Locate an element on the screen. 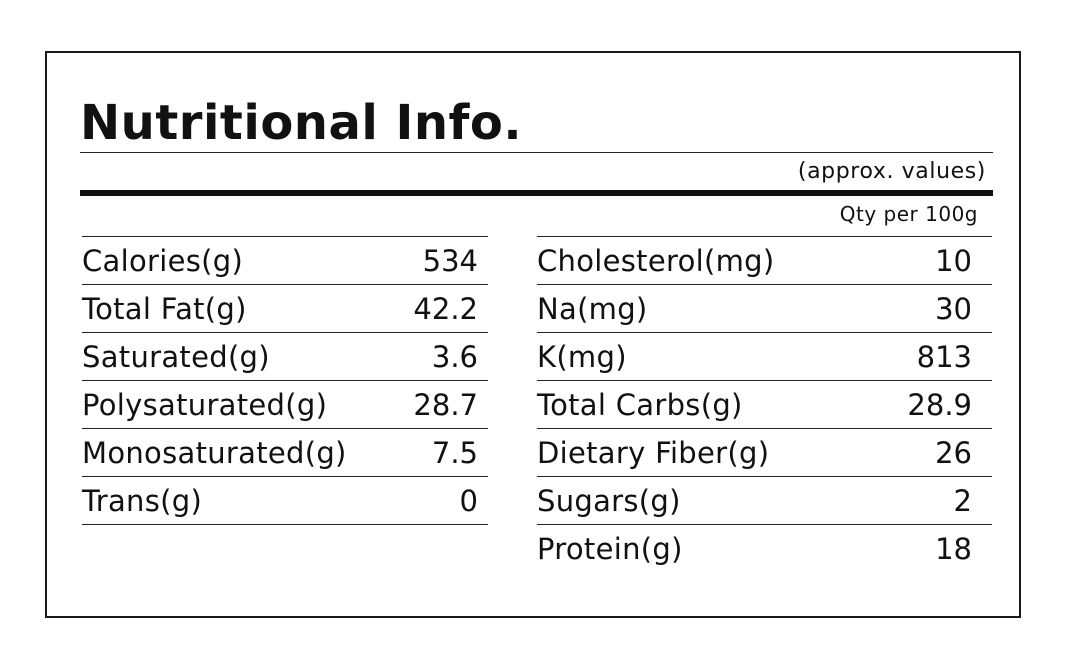  nutrient-value: 30 is located at coordinates (953, 309).